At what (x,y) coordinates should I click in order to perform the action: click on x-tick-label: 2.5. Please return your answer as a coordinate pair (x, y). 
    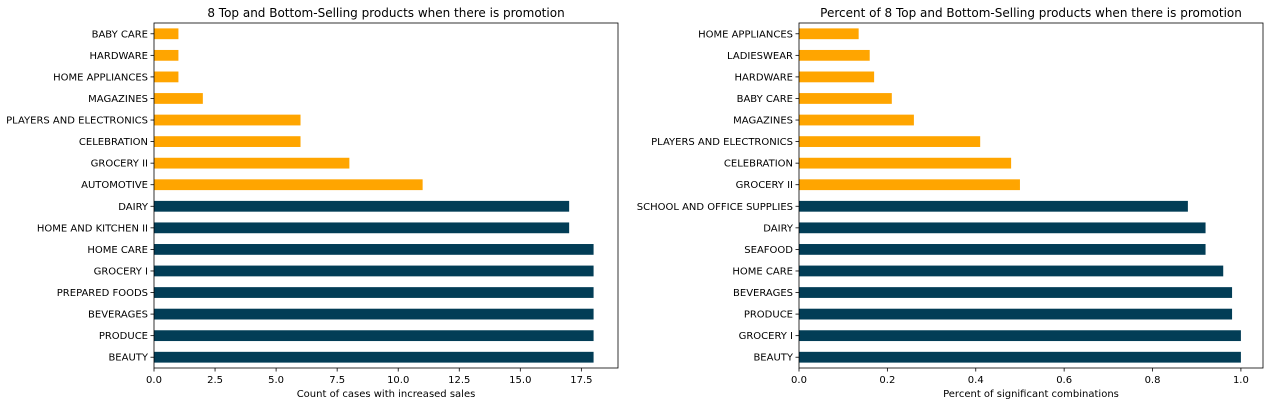
    Looking at the image, I should click on (215, 380).